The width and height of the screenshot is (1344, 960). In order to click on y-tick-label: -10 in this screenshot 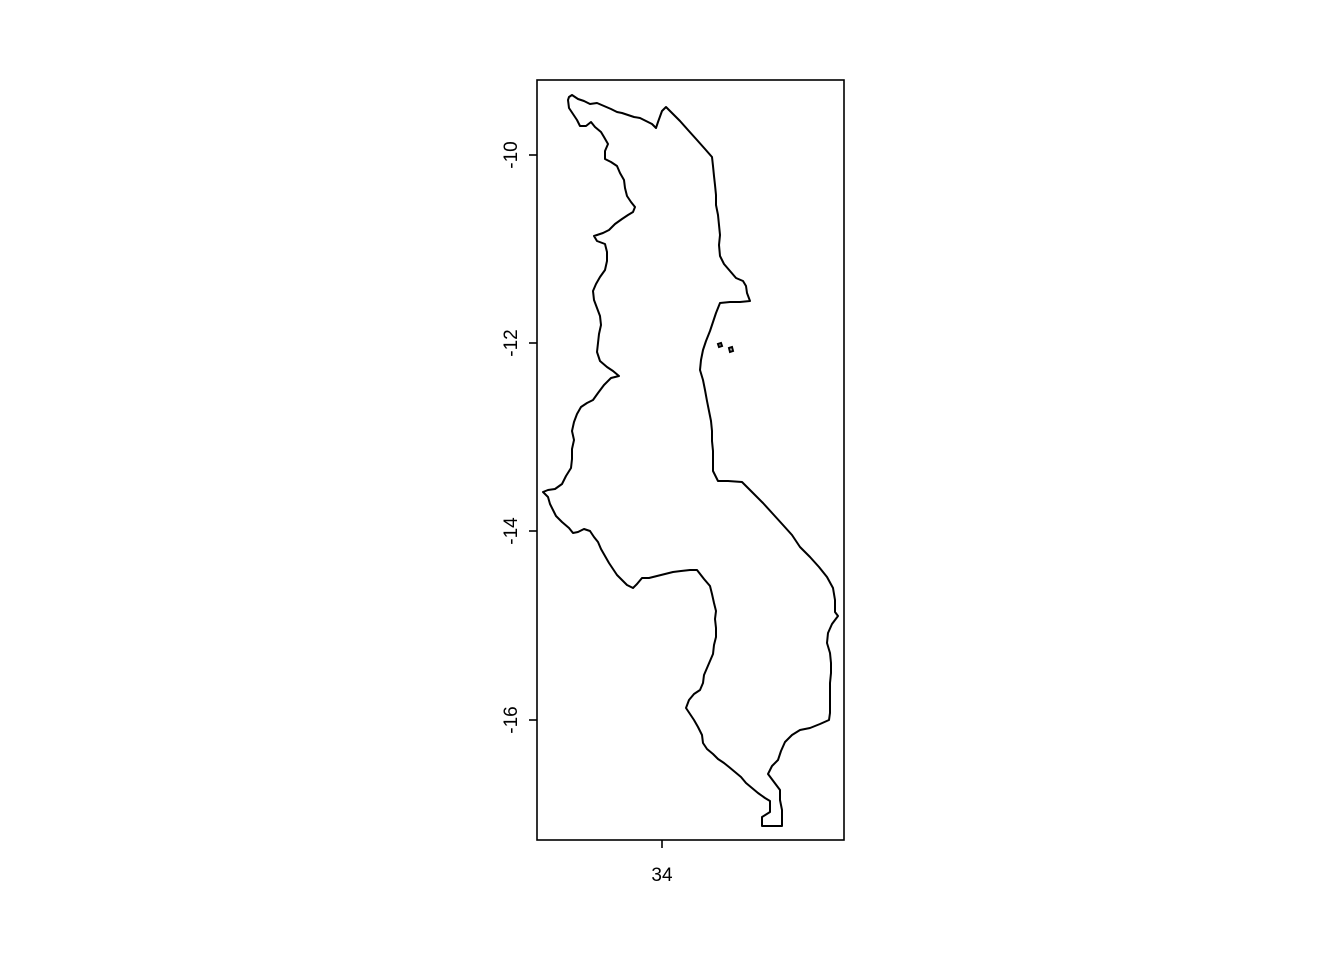, I will do `click(511, 154)`.